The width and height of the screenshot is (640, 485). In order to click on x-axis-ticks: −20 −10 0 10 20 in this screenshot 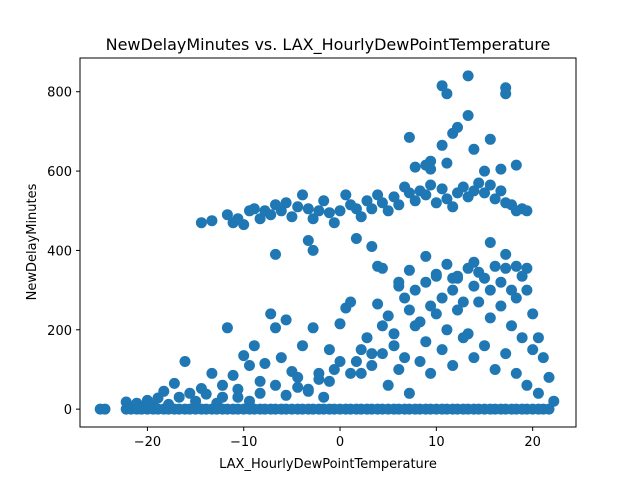, I will do `click(337, 438)`.